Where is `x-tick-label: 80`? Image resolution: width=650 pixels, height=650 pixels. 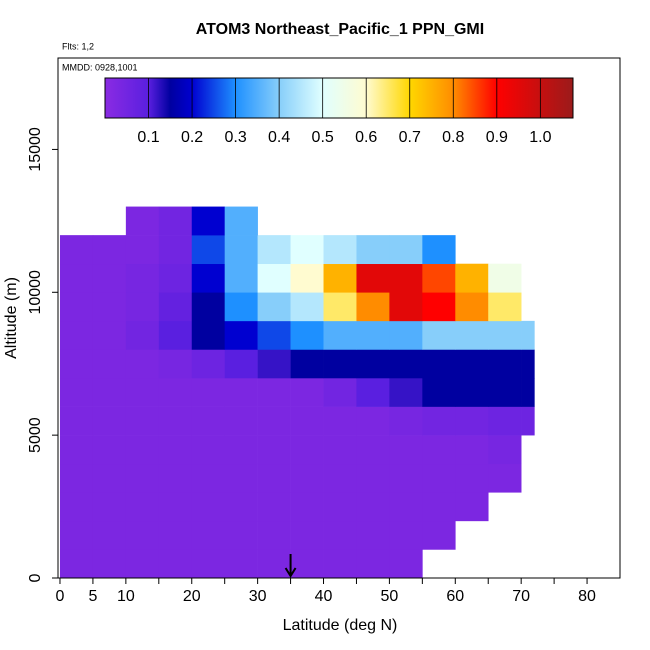
x-tick-label: 80 is located at coordinates (587, 596).